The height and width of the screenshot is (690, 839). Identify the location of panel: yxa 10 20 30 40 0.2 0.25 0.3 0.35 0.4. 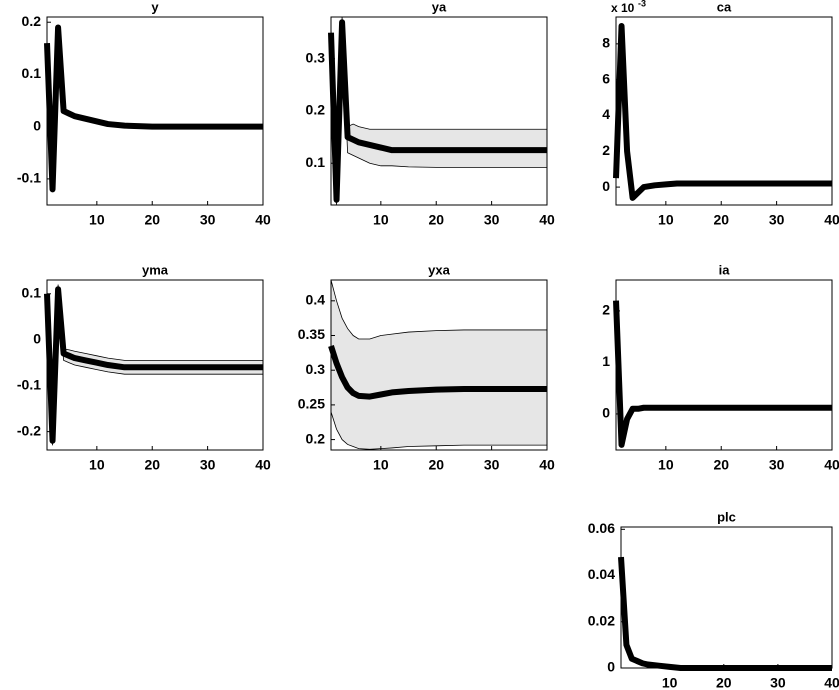
(426, 367).